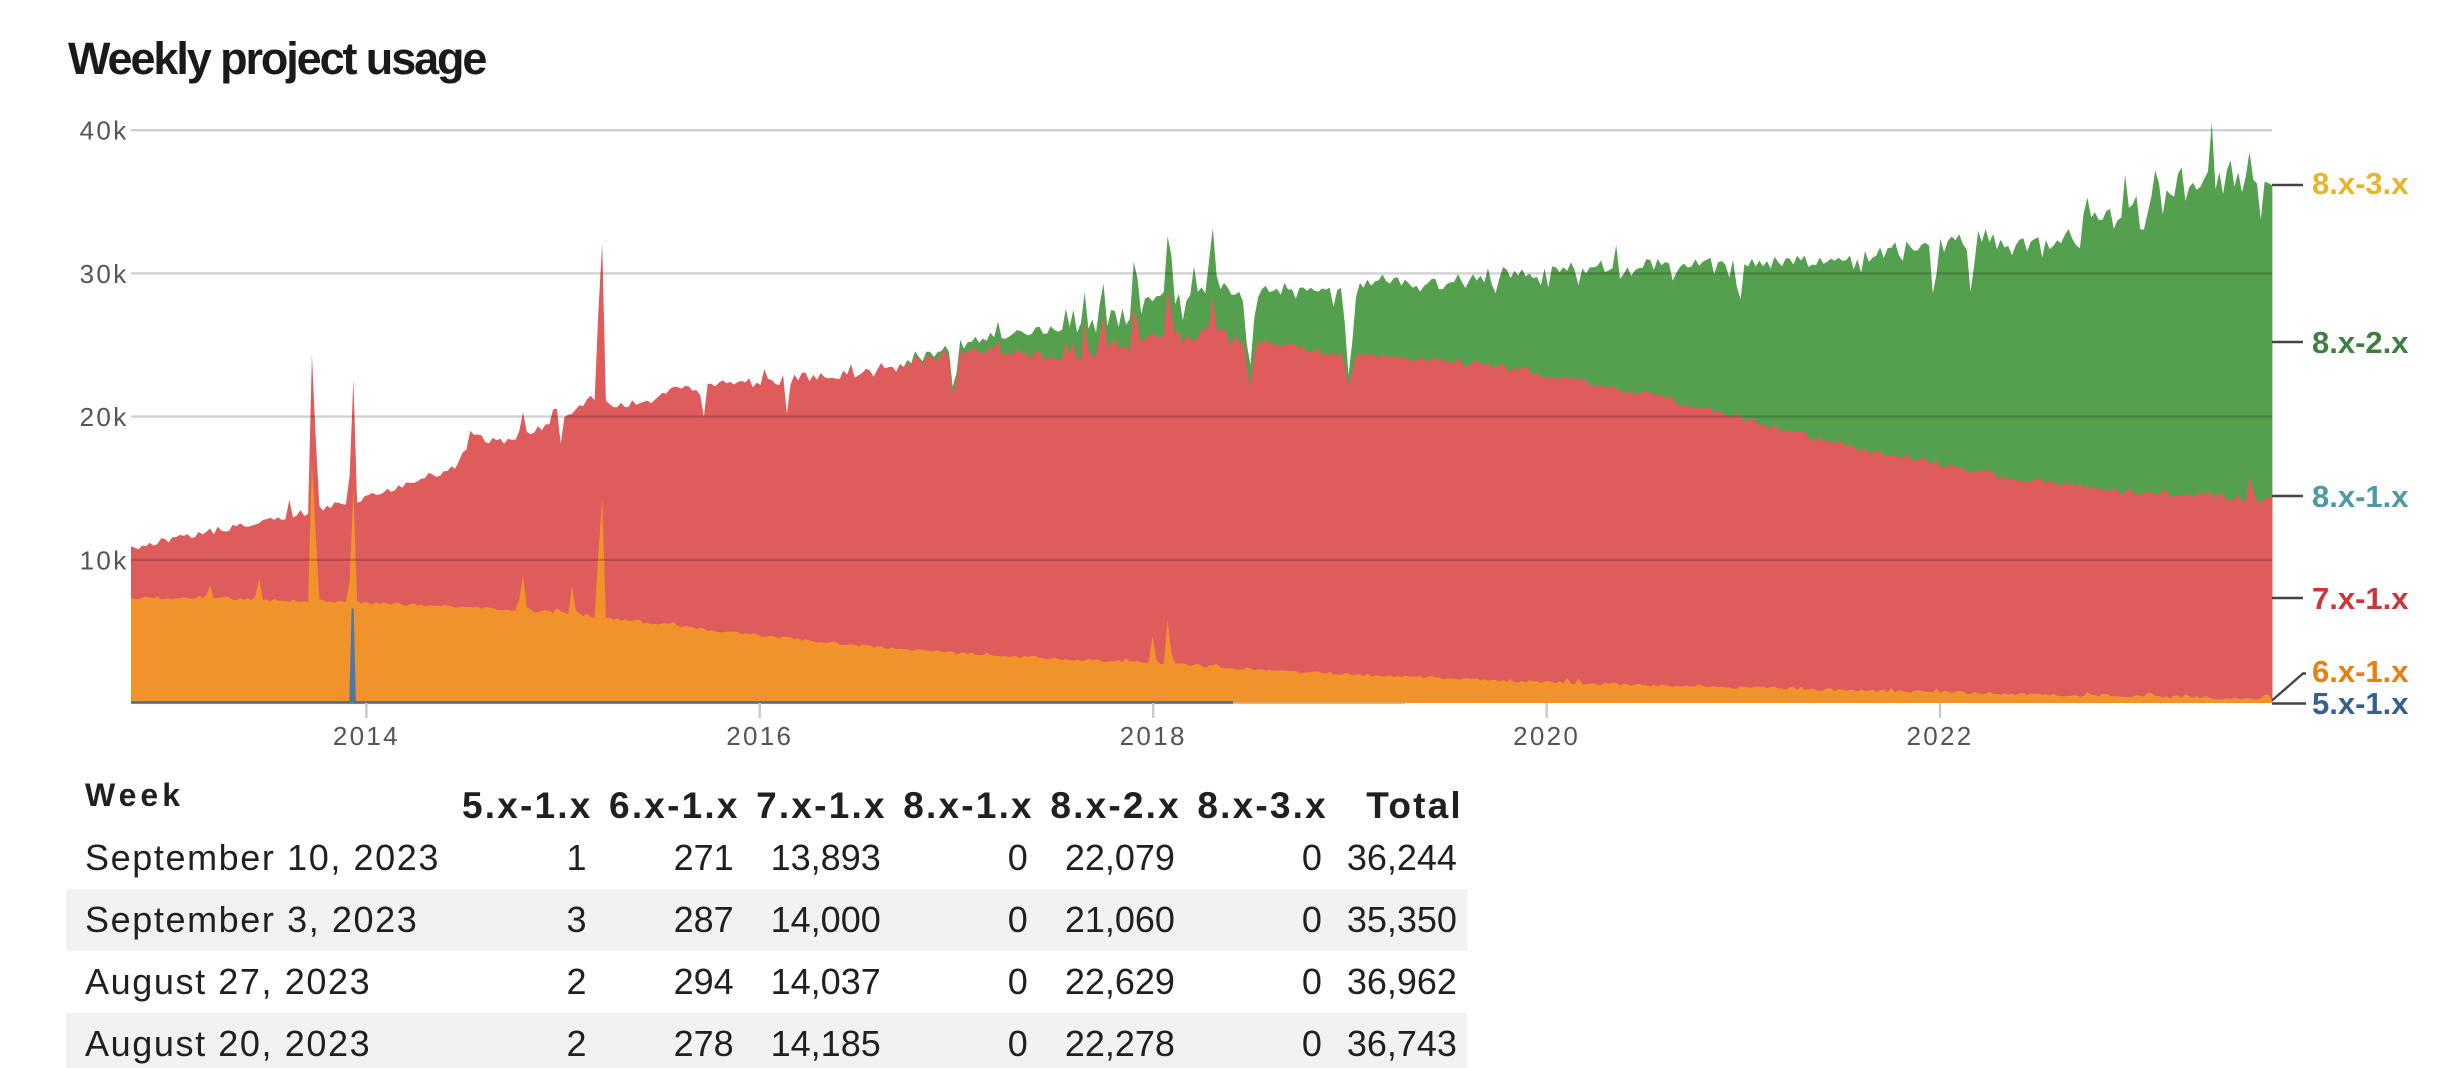  I want to click on svg-text: 40k, so click(104, 131).